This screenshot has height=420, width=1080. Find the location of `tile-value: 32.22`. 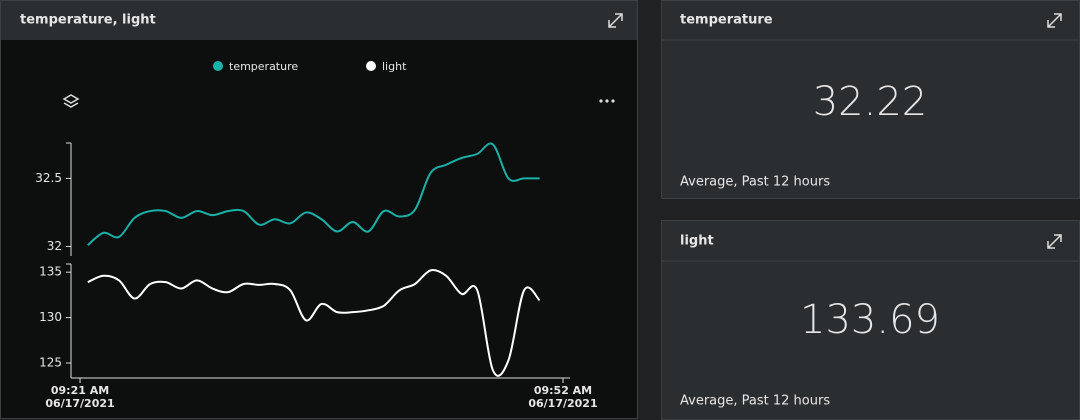

tile-value: 32.22 is located at coordinates (870, 102).